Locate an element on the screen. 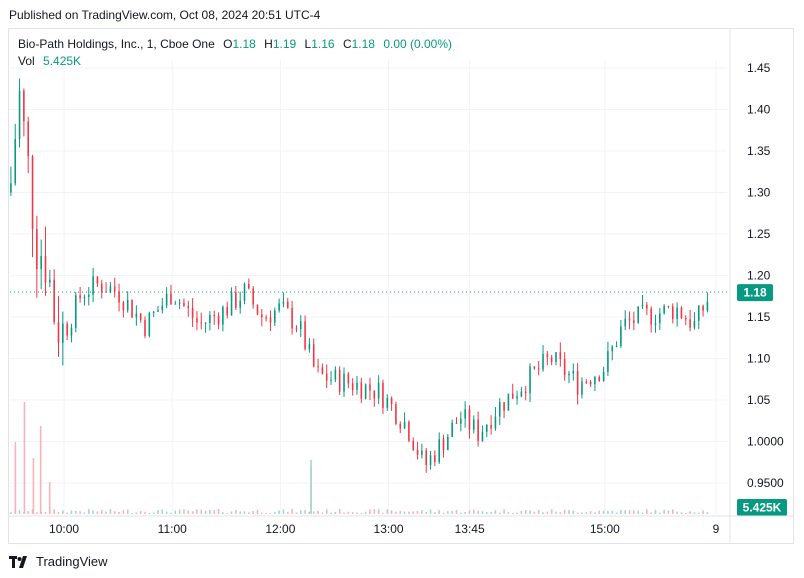 This screenshot has width=804, height=578. y-tick-label: 0.9500 is located at coordinates (765, 483).